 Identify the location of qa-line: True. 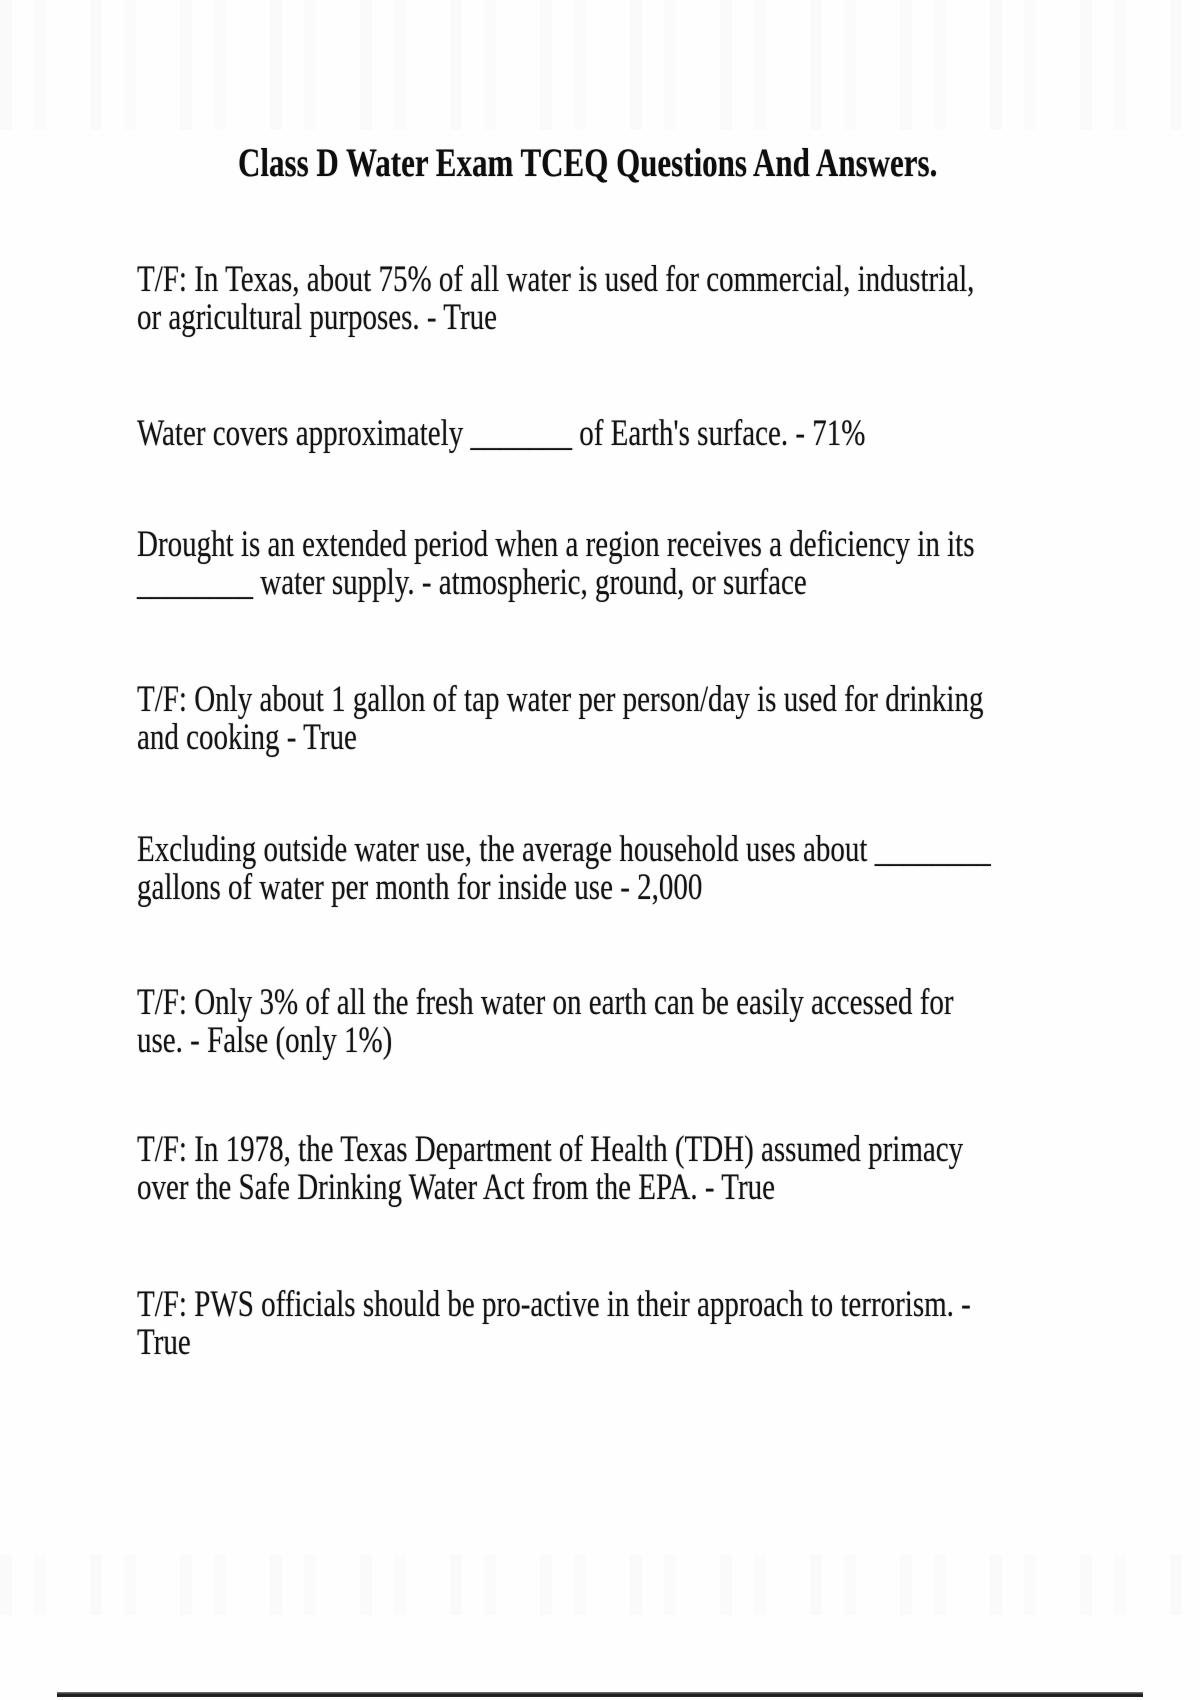
(164, 1342).